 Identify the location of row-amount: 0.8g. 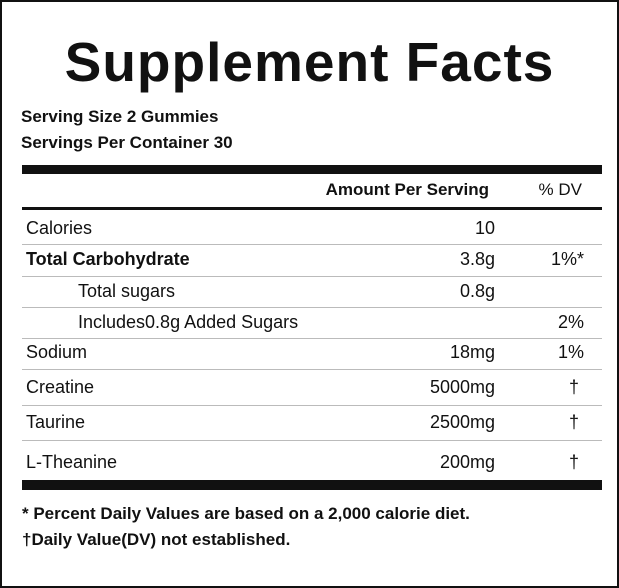
(477, 291).